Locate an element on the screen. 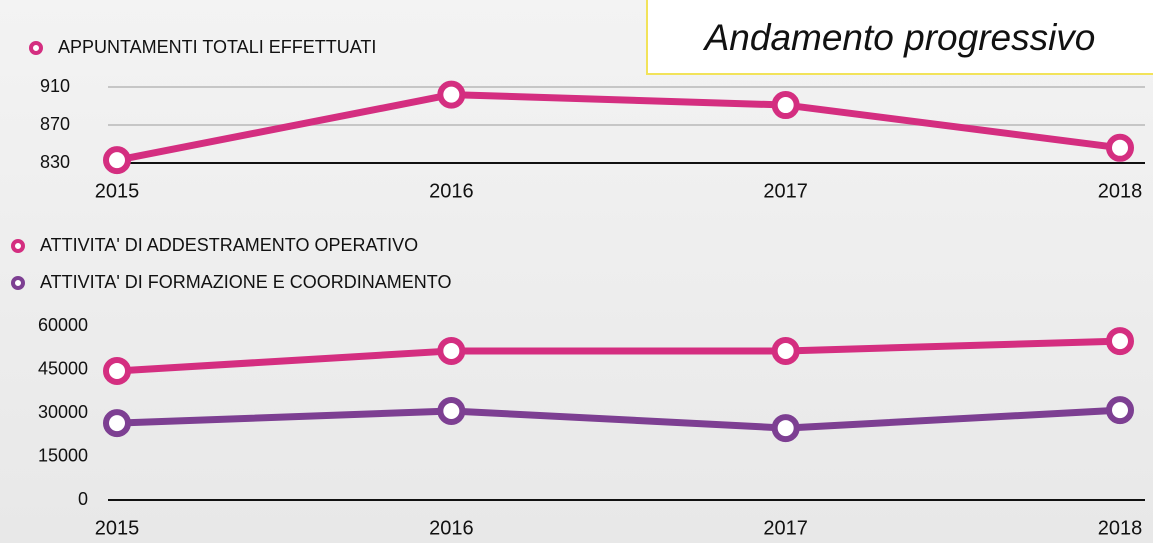  y-tick-label: 45000 is located at coordinates (63, 368).